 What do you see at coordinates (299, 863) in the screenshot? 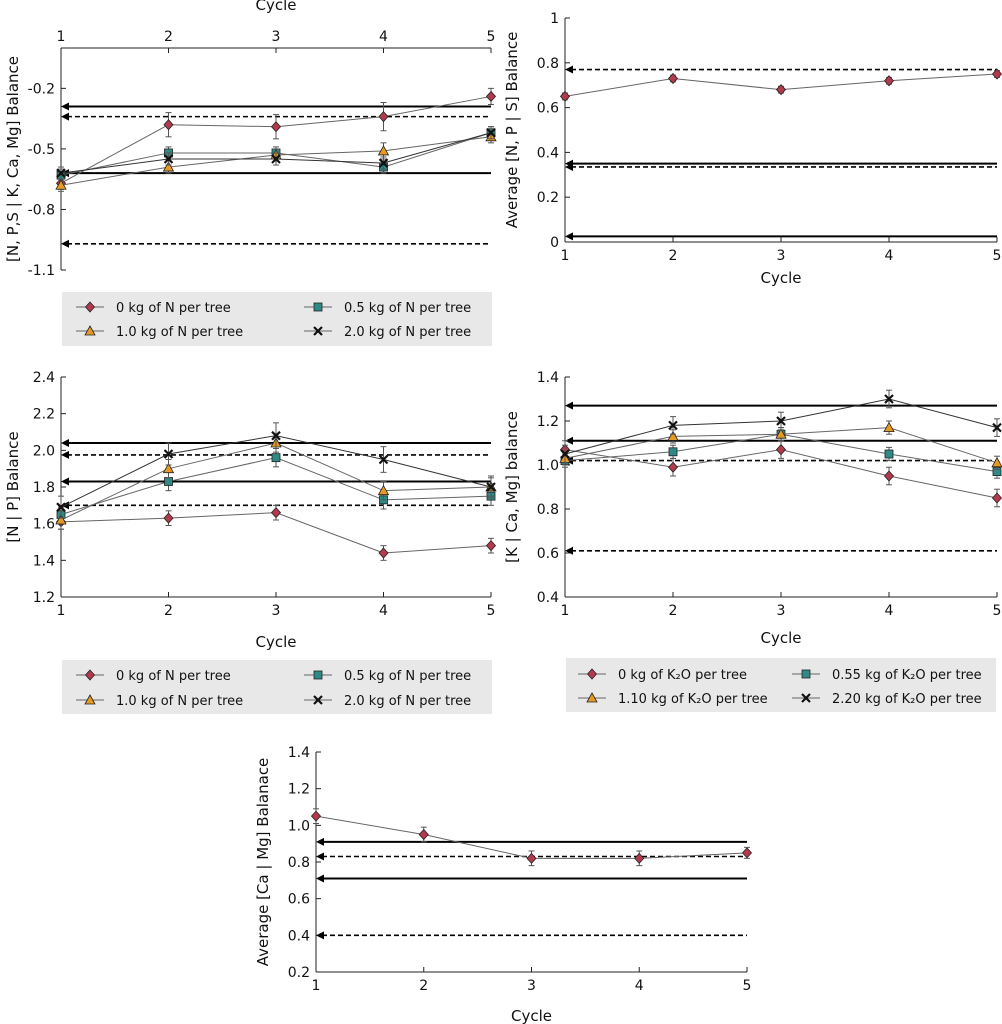
I see `y-tick-label: 0.8` at bounding box center [299, 863].